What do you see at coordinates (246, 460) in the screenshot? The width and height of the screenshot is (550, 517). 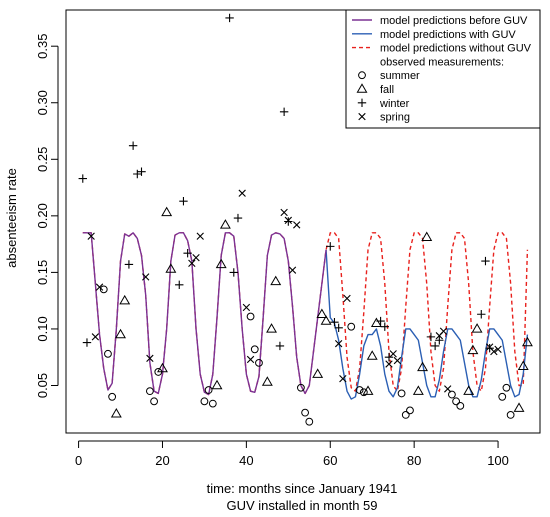 I see `x-tick-label-40: 40` at bounding box center [246, 460].